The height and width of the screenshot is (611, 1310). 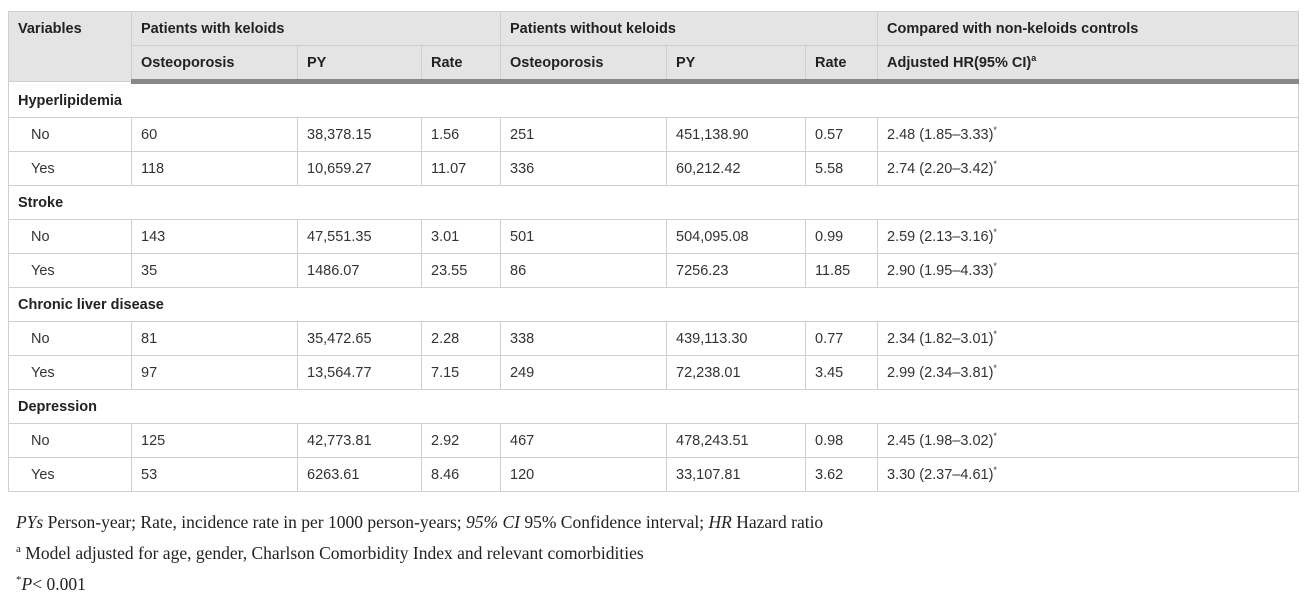 What do you see at coordinates (583, 372) in the screenshot?
I see `no-keloids-osteoporosis: 249` at bounding box center [583, 372].